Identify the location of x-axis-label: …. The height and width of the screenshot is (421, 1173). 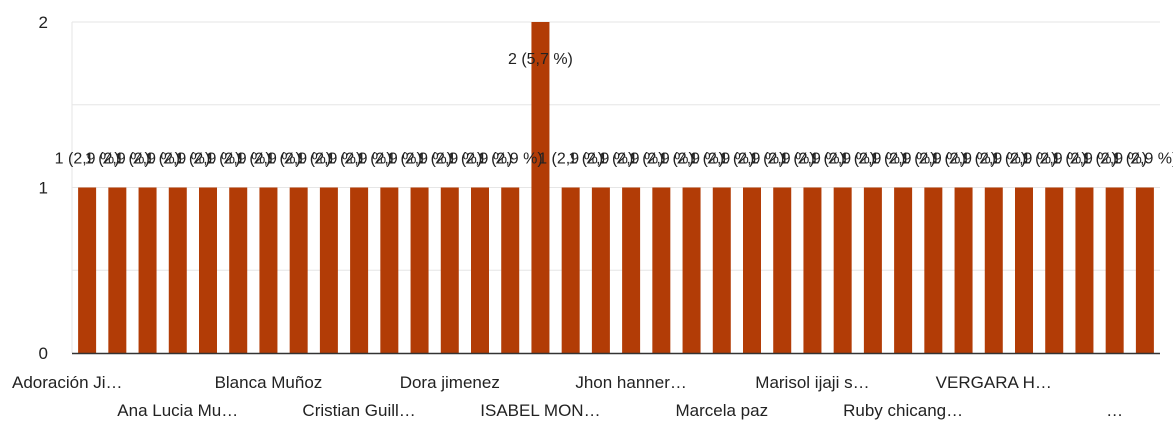
(1114, 410).